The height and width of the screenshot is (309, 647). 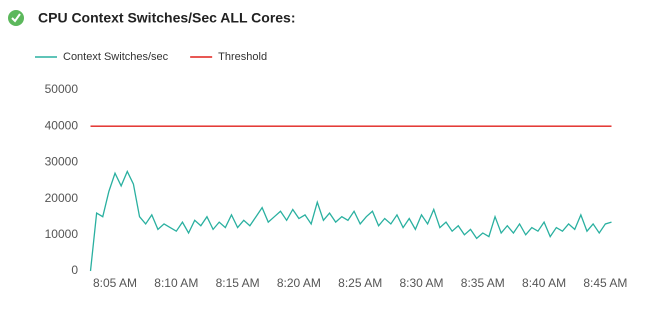 What do you see at coordinates (544, 283) in the screenshot?
I see `x-tick-label: 8:40 AM` at bounding box center [544, 283].